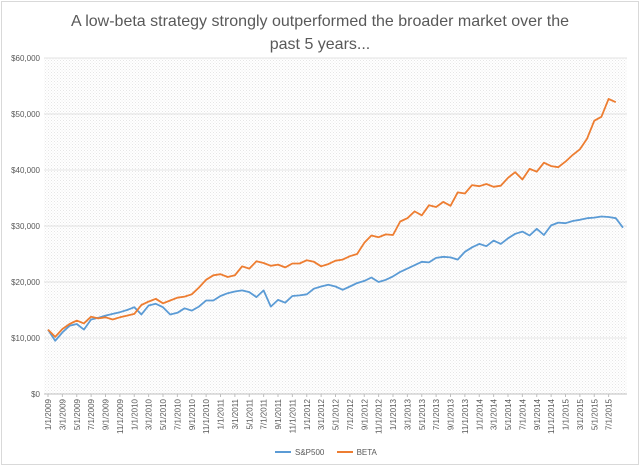 The image size is (640, 466). What do you see at coordinates (106, 414) in the screenshot?
I see `x-tick-label: 9/1/2009` at bounding box center [106, 414].